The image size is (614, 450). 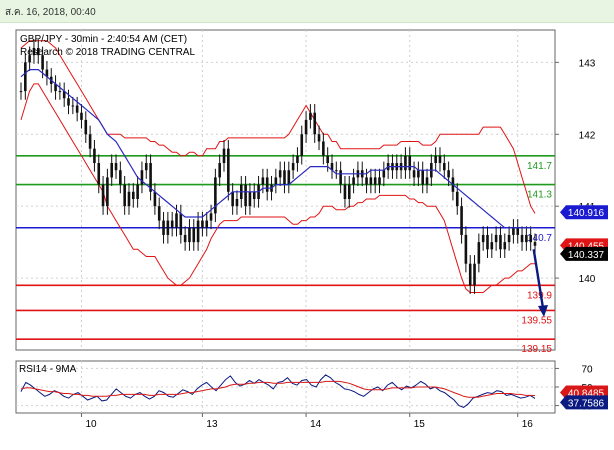 I want to click on rsi-panel, so click(x=285, y=387).